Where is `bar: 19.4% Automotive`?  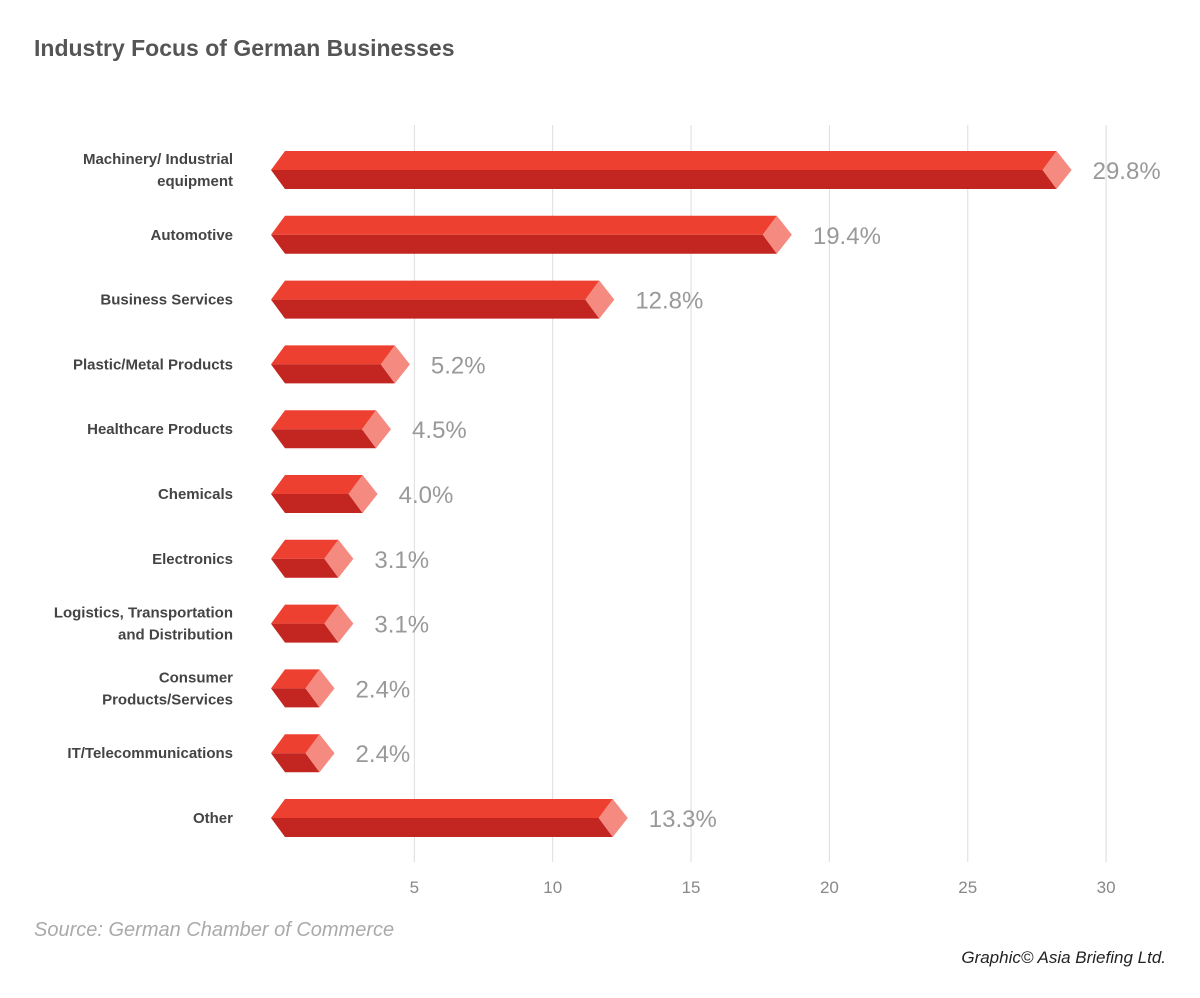 bar: 19.4% Automotive is located at coordinates (516, 234).